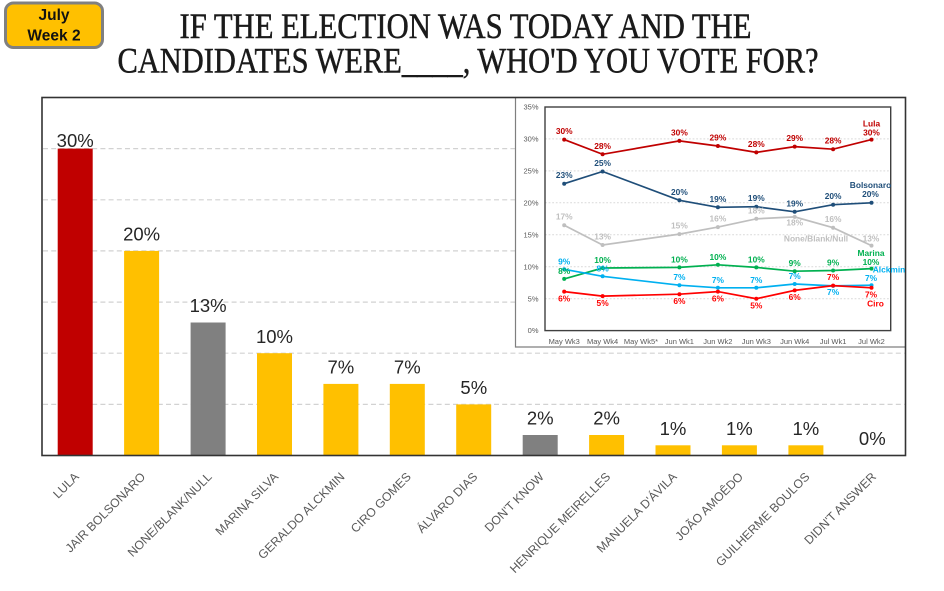 This screenshot has height=591, width=944. Describe the element at coordinates (833, 341) in the screenshot. I see `svg-text: Jul Wk1` at that location.